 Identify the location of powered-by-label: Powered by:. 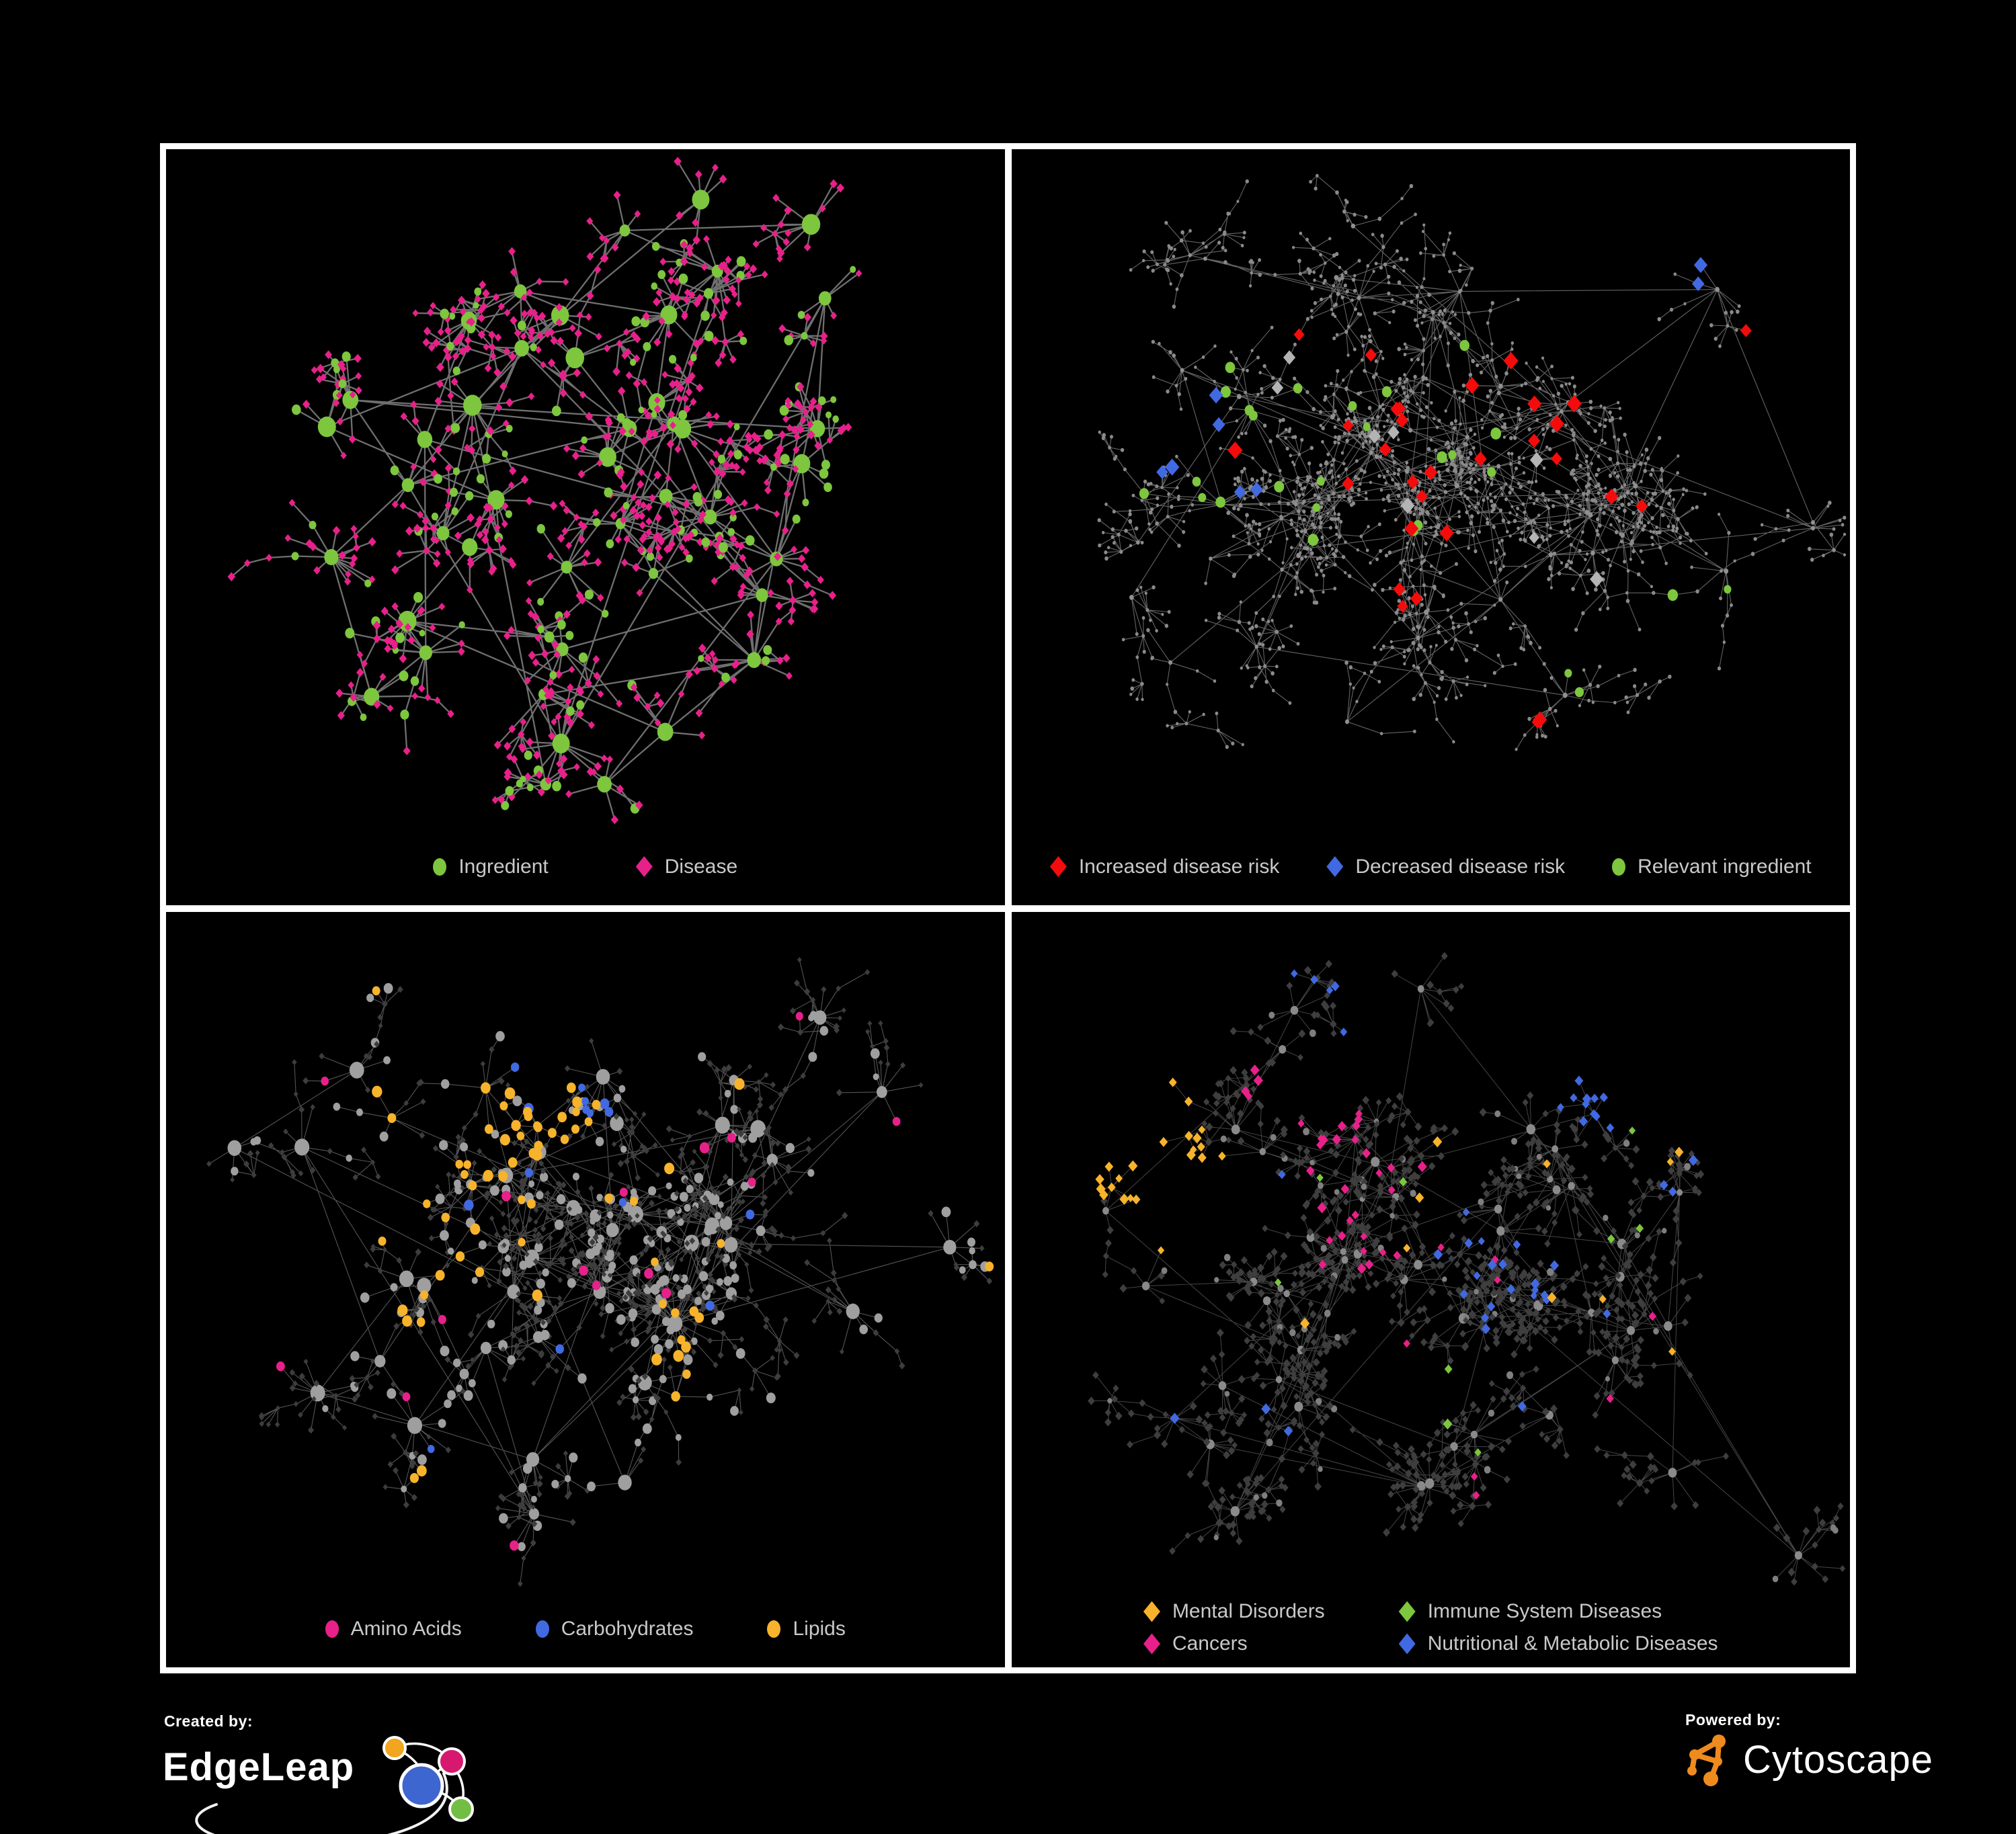
(1733, 1719).